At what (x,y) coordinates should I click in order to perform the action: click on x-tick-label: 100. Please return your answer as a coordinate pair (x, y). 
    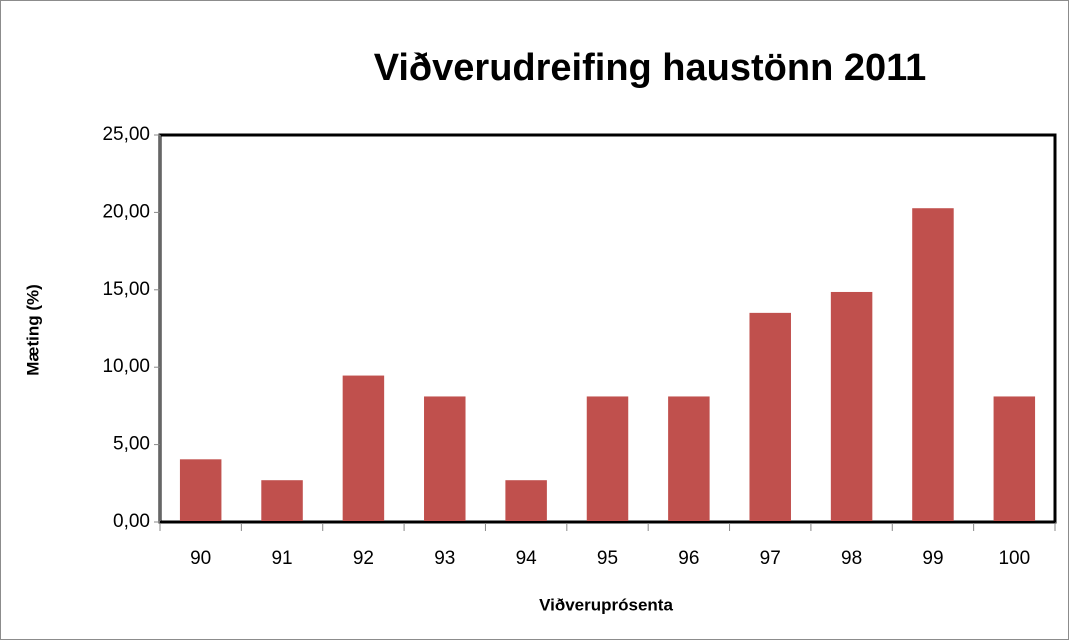
    Looking at the image, I should click on (1014, 558).